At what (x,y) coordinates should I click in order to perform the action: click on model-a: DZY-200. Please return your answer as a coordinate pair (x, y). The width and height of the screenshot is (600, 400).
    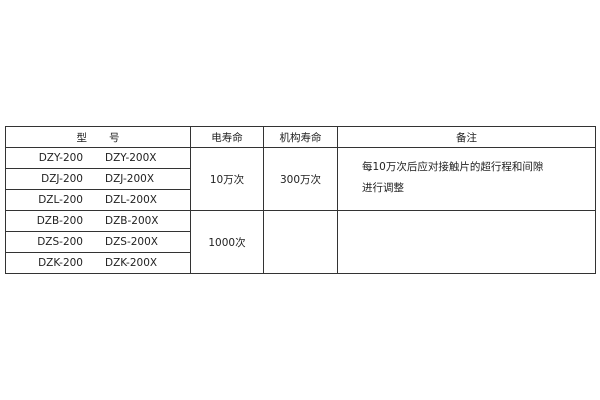
    Looking at the image, I should click on (60, 158).